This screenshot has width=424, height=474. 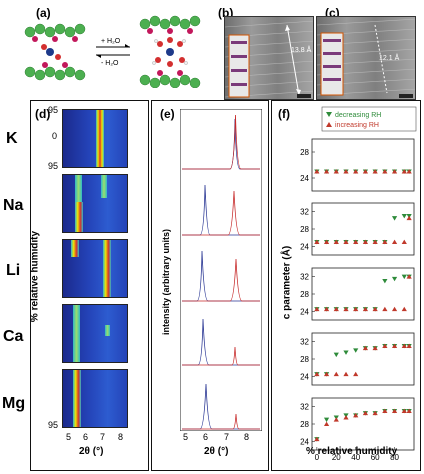 What do you see at coordinates (363, 165) in the screenshot?
I see `subplot-frame-k` at bounding box center [363, 165].